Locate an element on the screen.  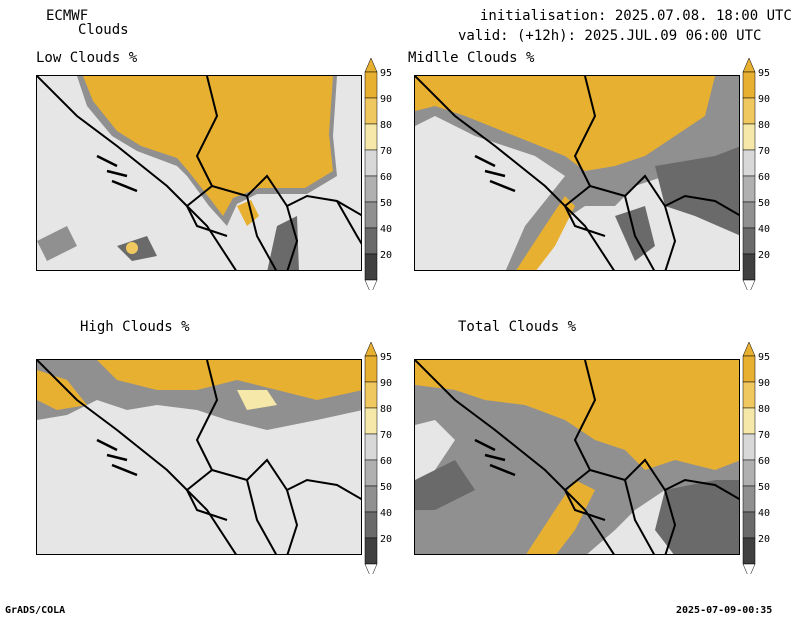
colorbar-bottom-right: 95 90 80 70 60 50 40 20 is located at coordinates (762, 458).